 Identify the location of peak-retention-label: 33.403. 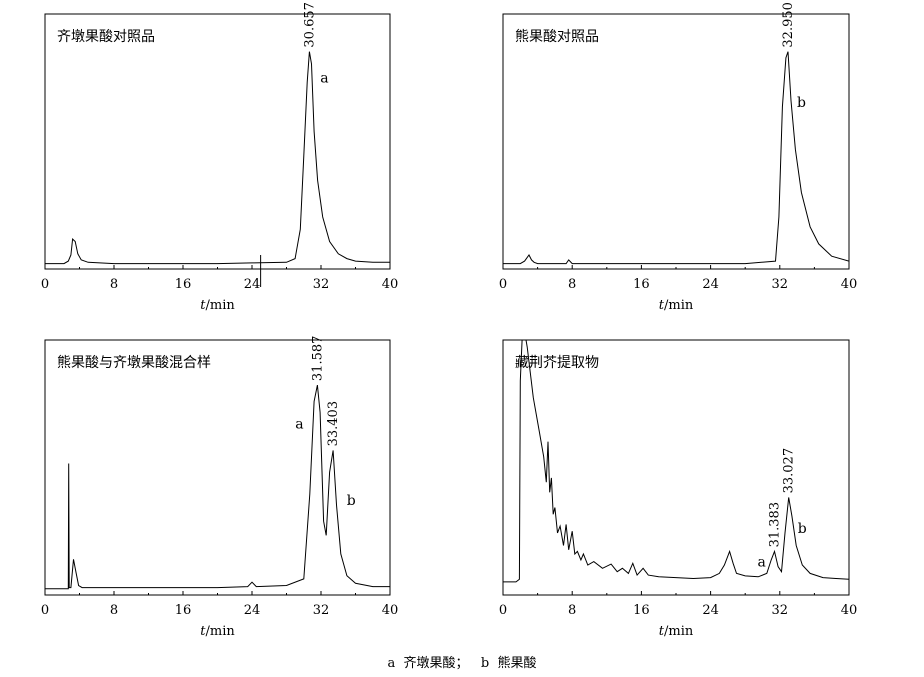
(333, 424).